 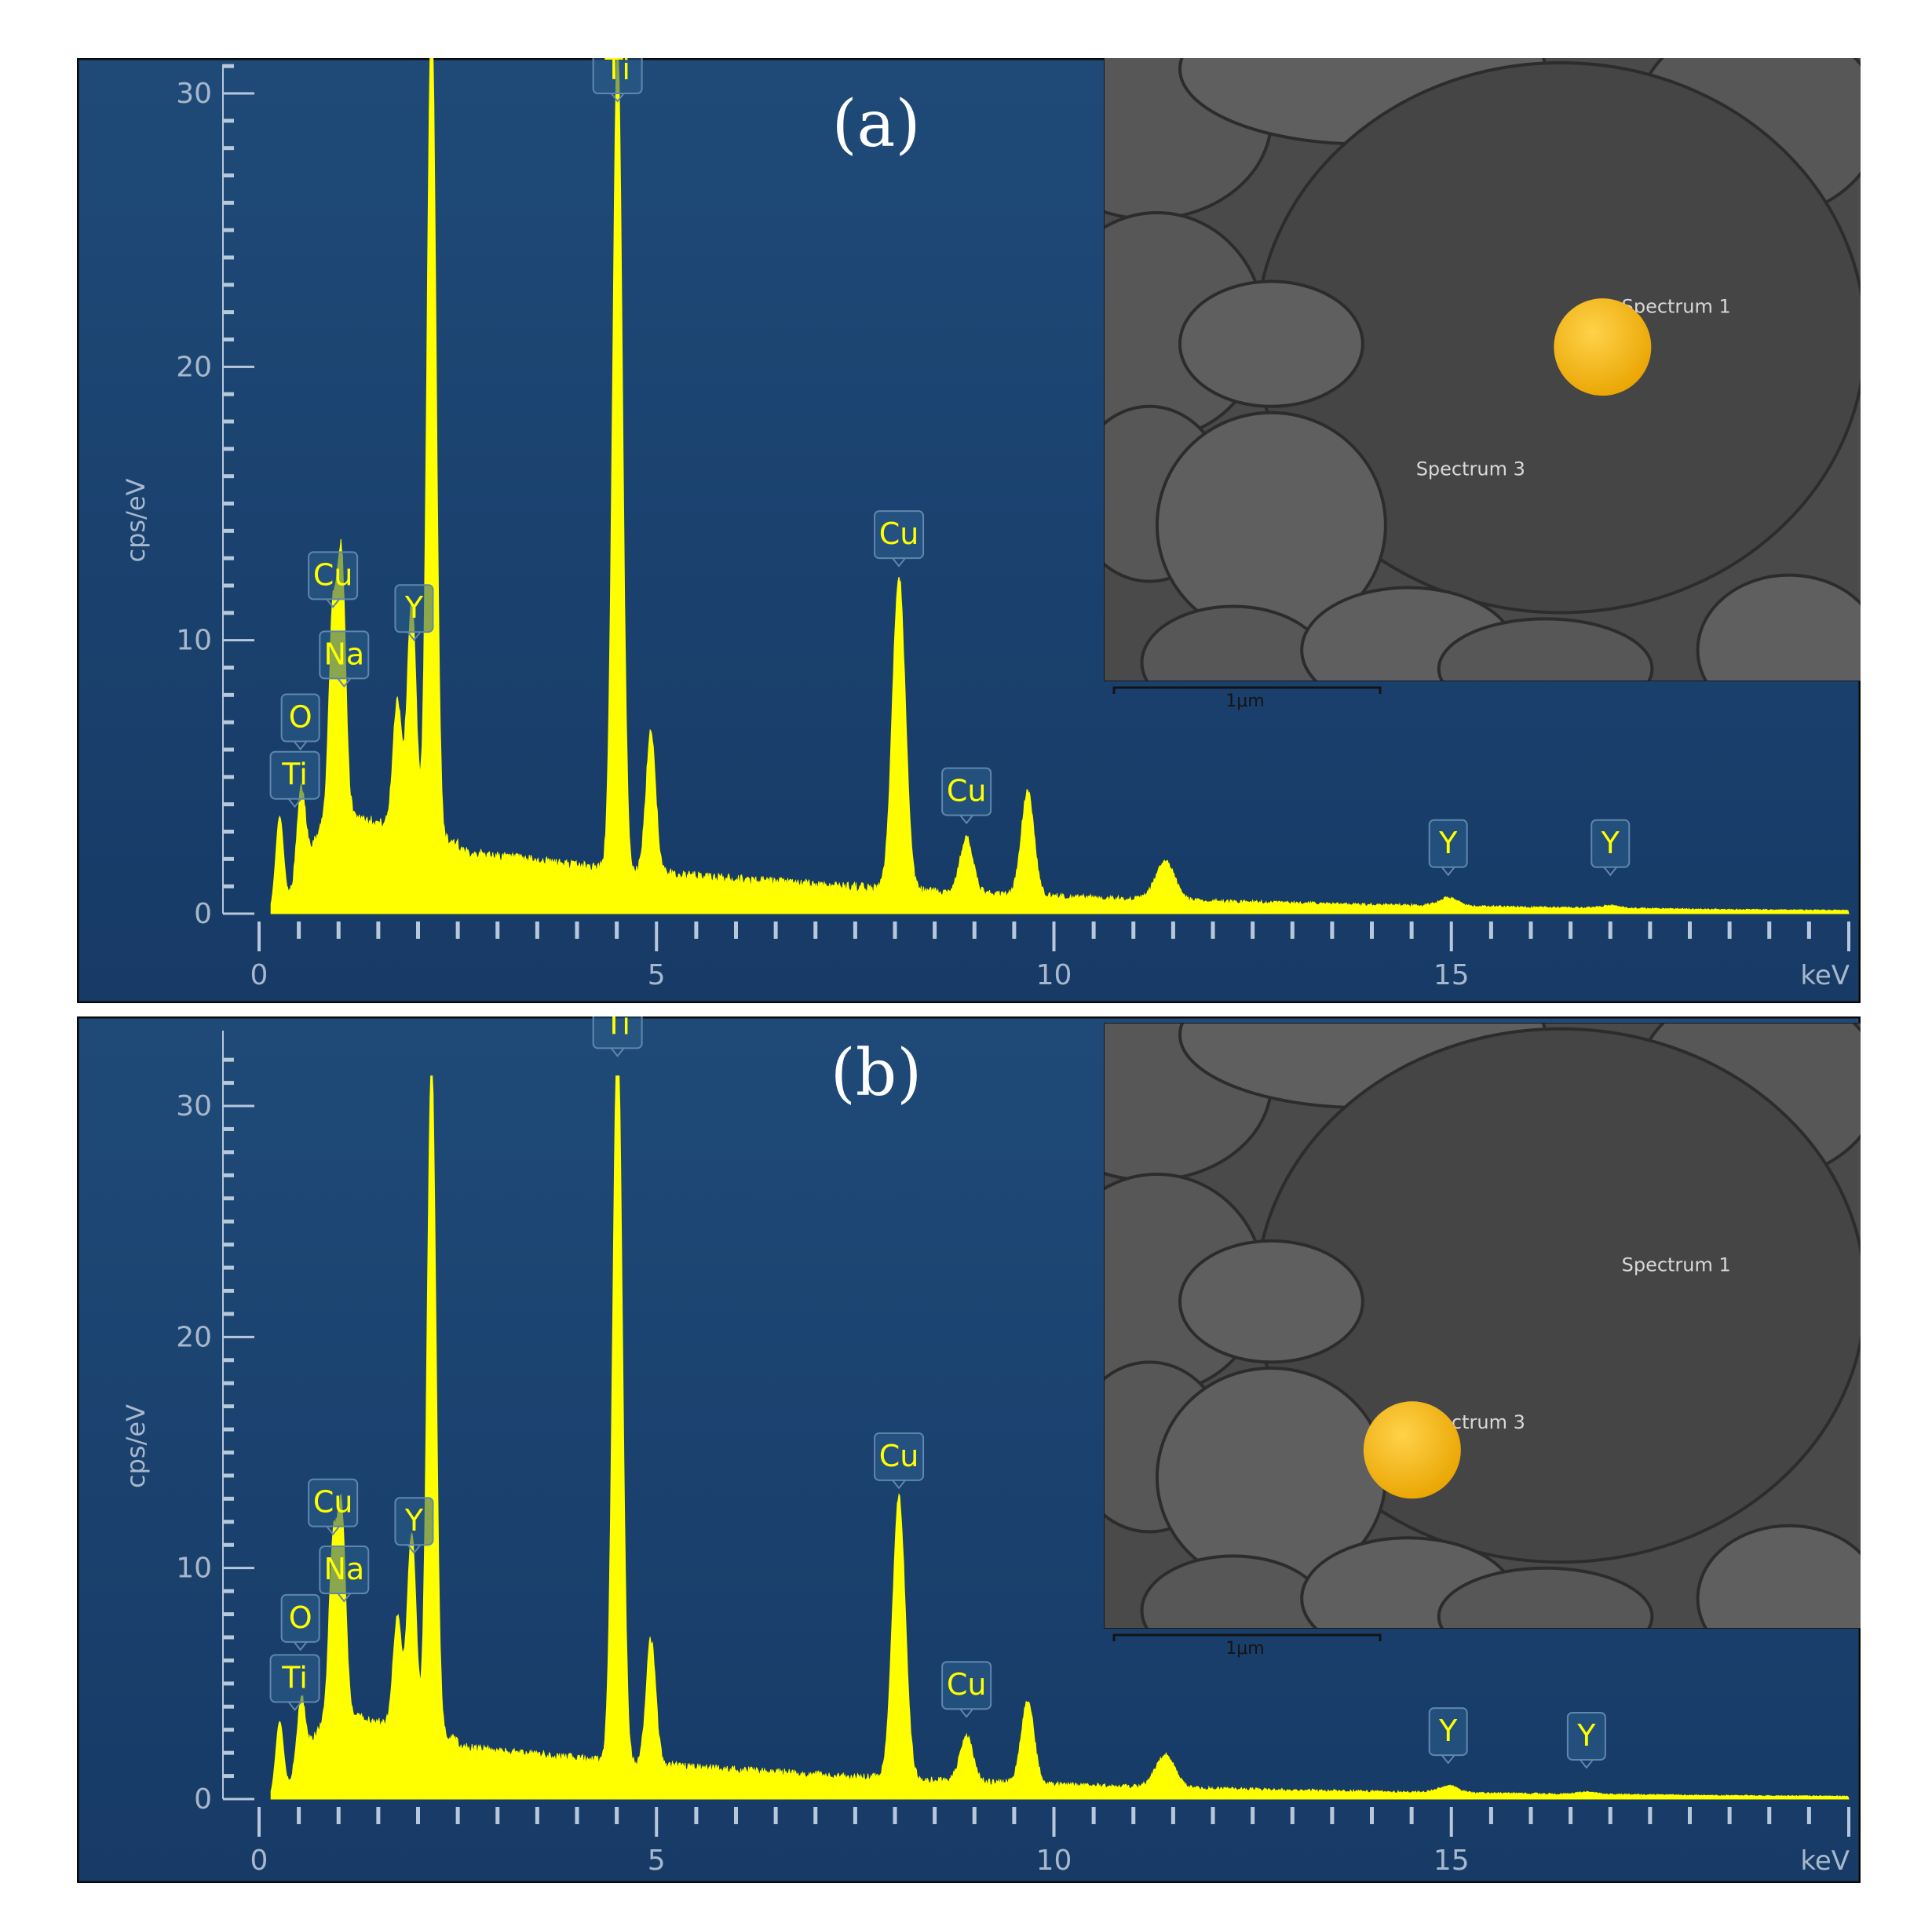 I want to click on panel-label: (b), so click(x=876, y=1074).